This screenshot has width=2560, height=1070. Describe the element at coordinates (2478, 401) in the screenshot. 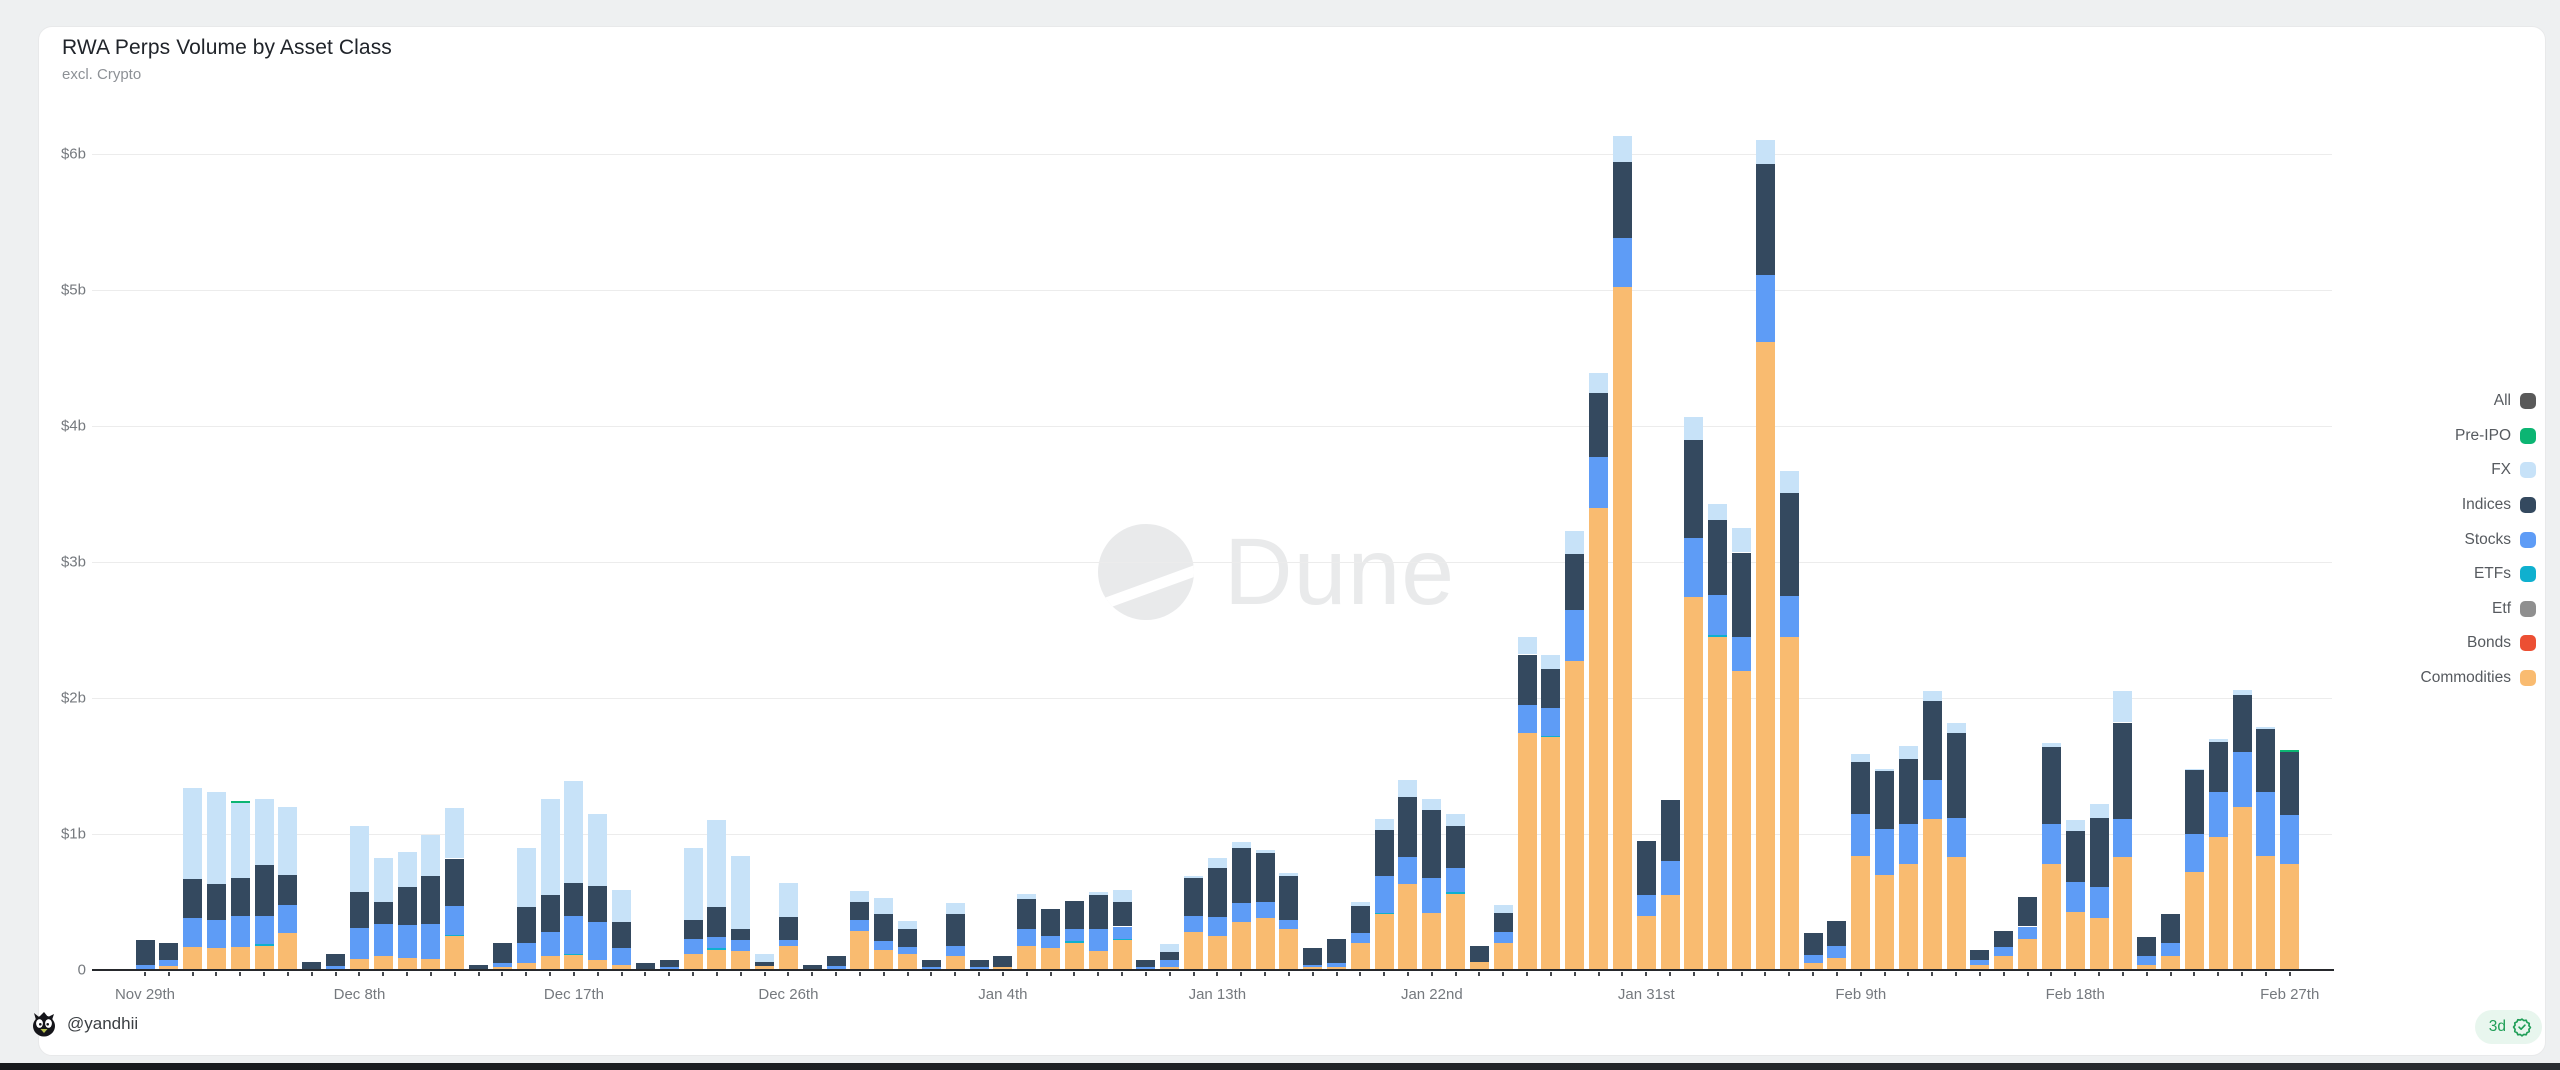

I see `legend-item-all: All` at that location.